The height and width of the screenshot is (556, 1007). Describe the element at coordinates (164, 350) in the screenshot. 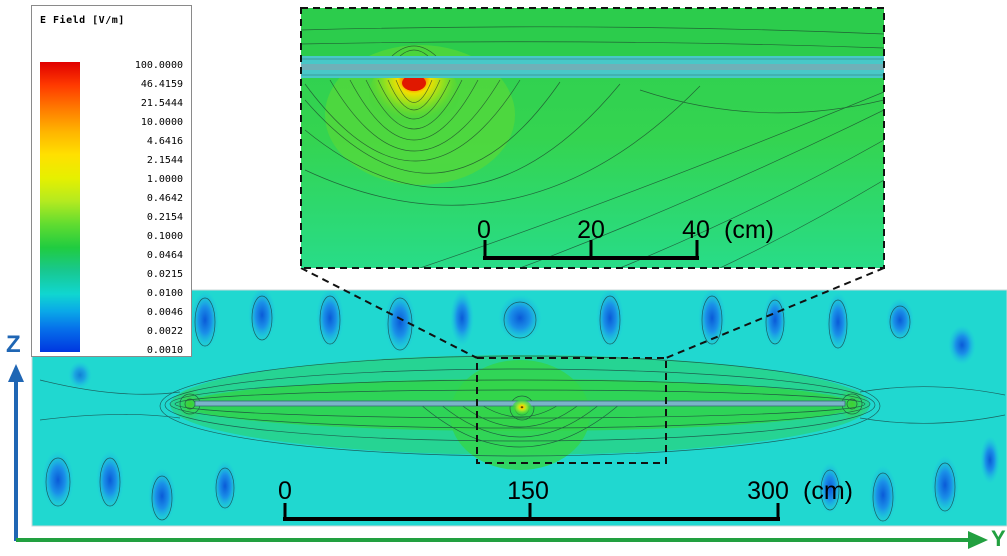

I see `legend-label: 0.0010` at that location.